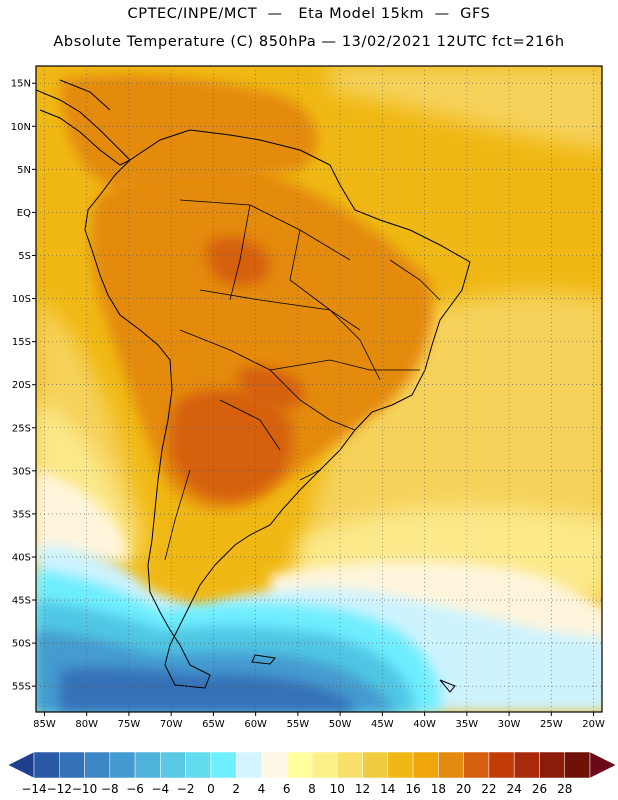 This screenshot has width=618, height=800. I want to click on field-band-18-north, so click(466, 108).